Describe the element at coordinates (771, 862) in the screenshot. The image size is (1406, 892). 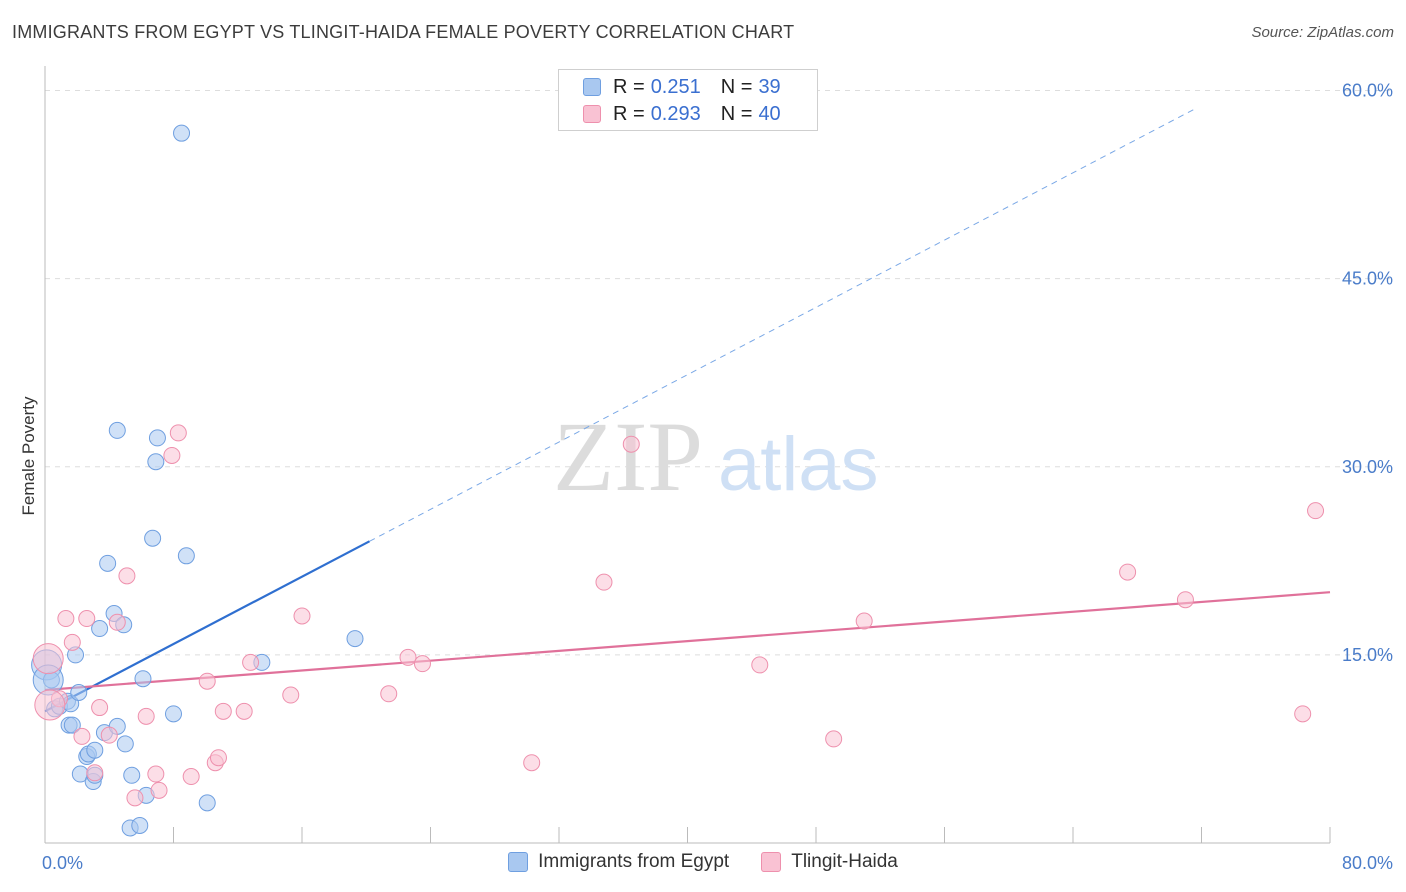
I see `bottom-legend-swatch-tlingit` at that location.